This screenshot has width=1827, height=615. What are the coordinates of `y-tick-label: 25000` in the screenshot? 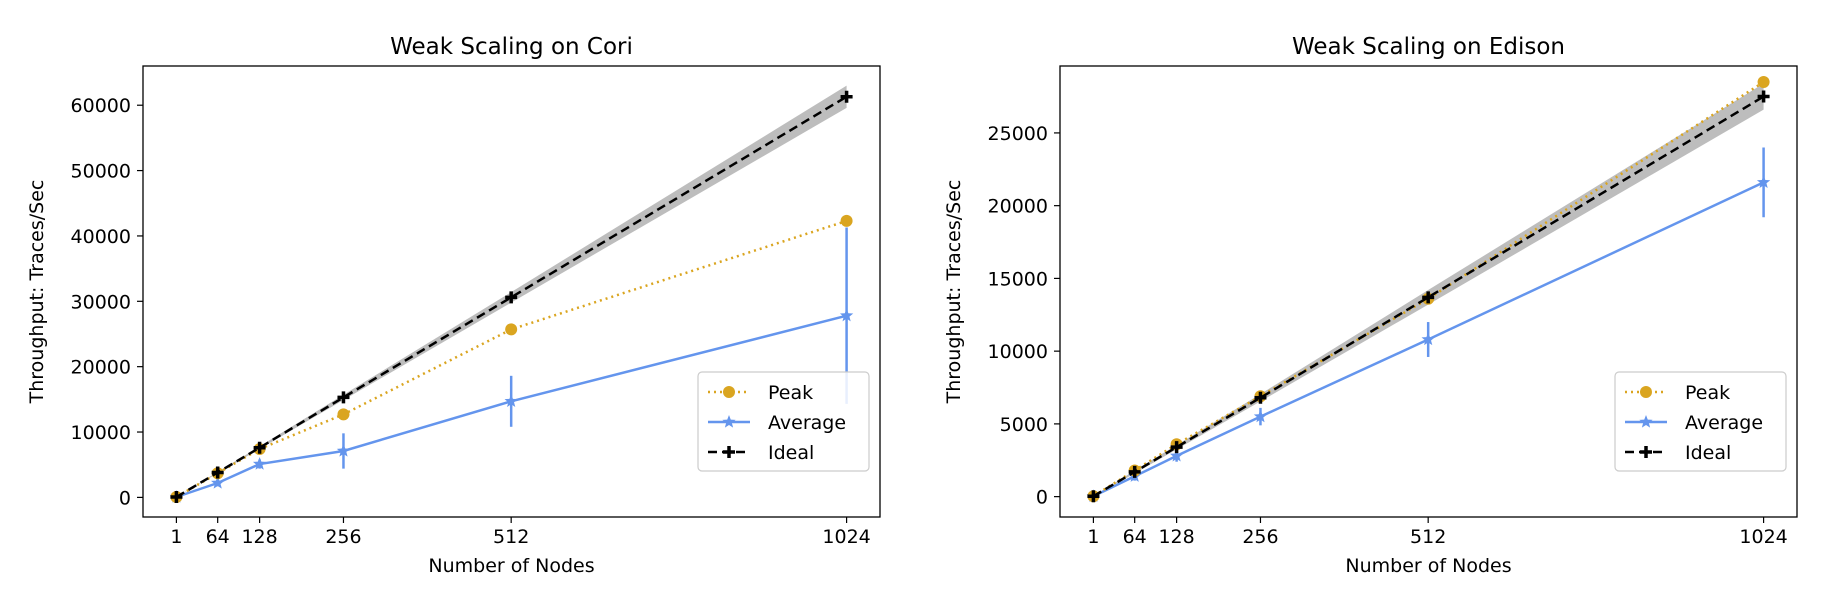 It's located at (1018, 134).